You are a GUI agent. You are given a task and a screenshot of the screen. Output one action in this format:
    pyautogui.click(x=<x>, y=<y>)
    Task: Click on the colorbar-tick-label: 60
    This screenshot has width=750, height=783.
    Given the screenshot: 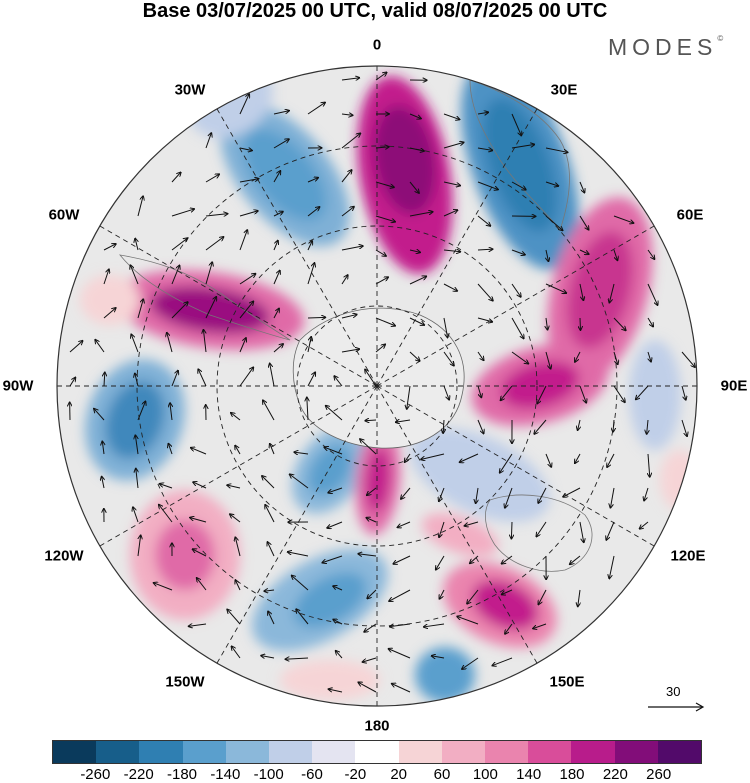 What is the action you would take?
    pyautogui.click(x=442, y=774)
    